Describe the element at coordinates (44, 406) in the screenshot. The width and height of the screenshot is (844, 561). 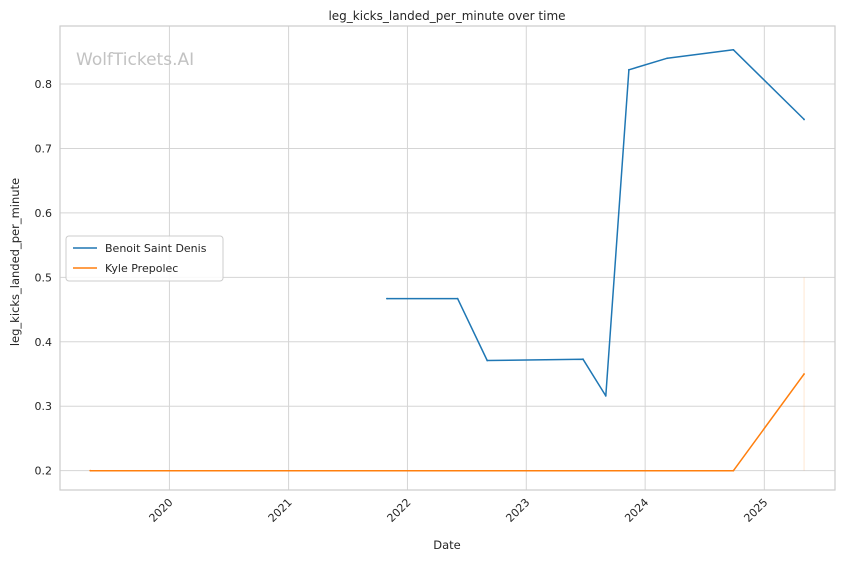
I see `y-tick-label: 0.3` at that location.